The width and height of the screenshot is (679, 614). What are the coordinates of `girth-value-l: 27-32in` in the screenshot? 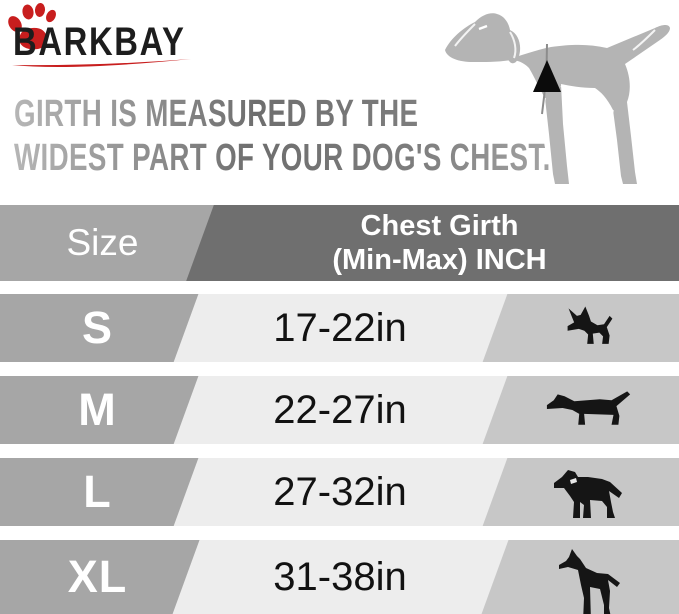 It's located at (340, 491).